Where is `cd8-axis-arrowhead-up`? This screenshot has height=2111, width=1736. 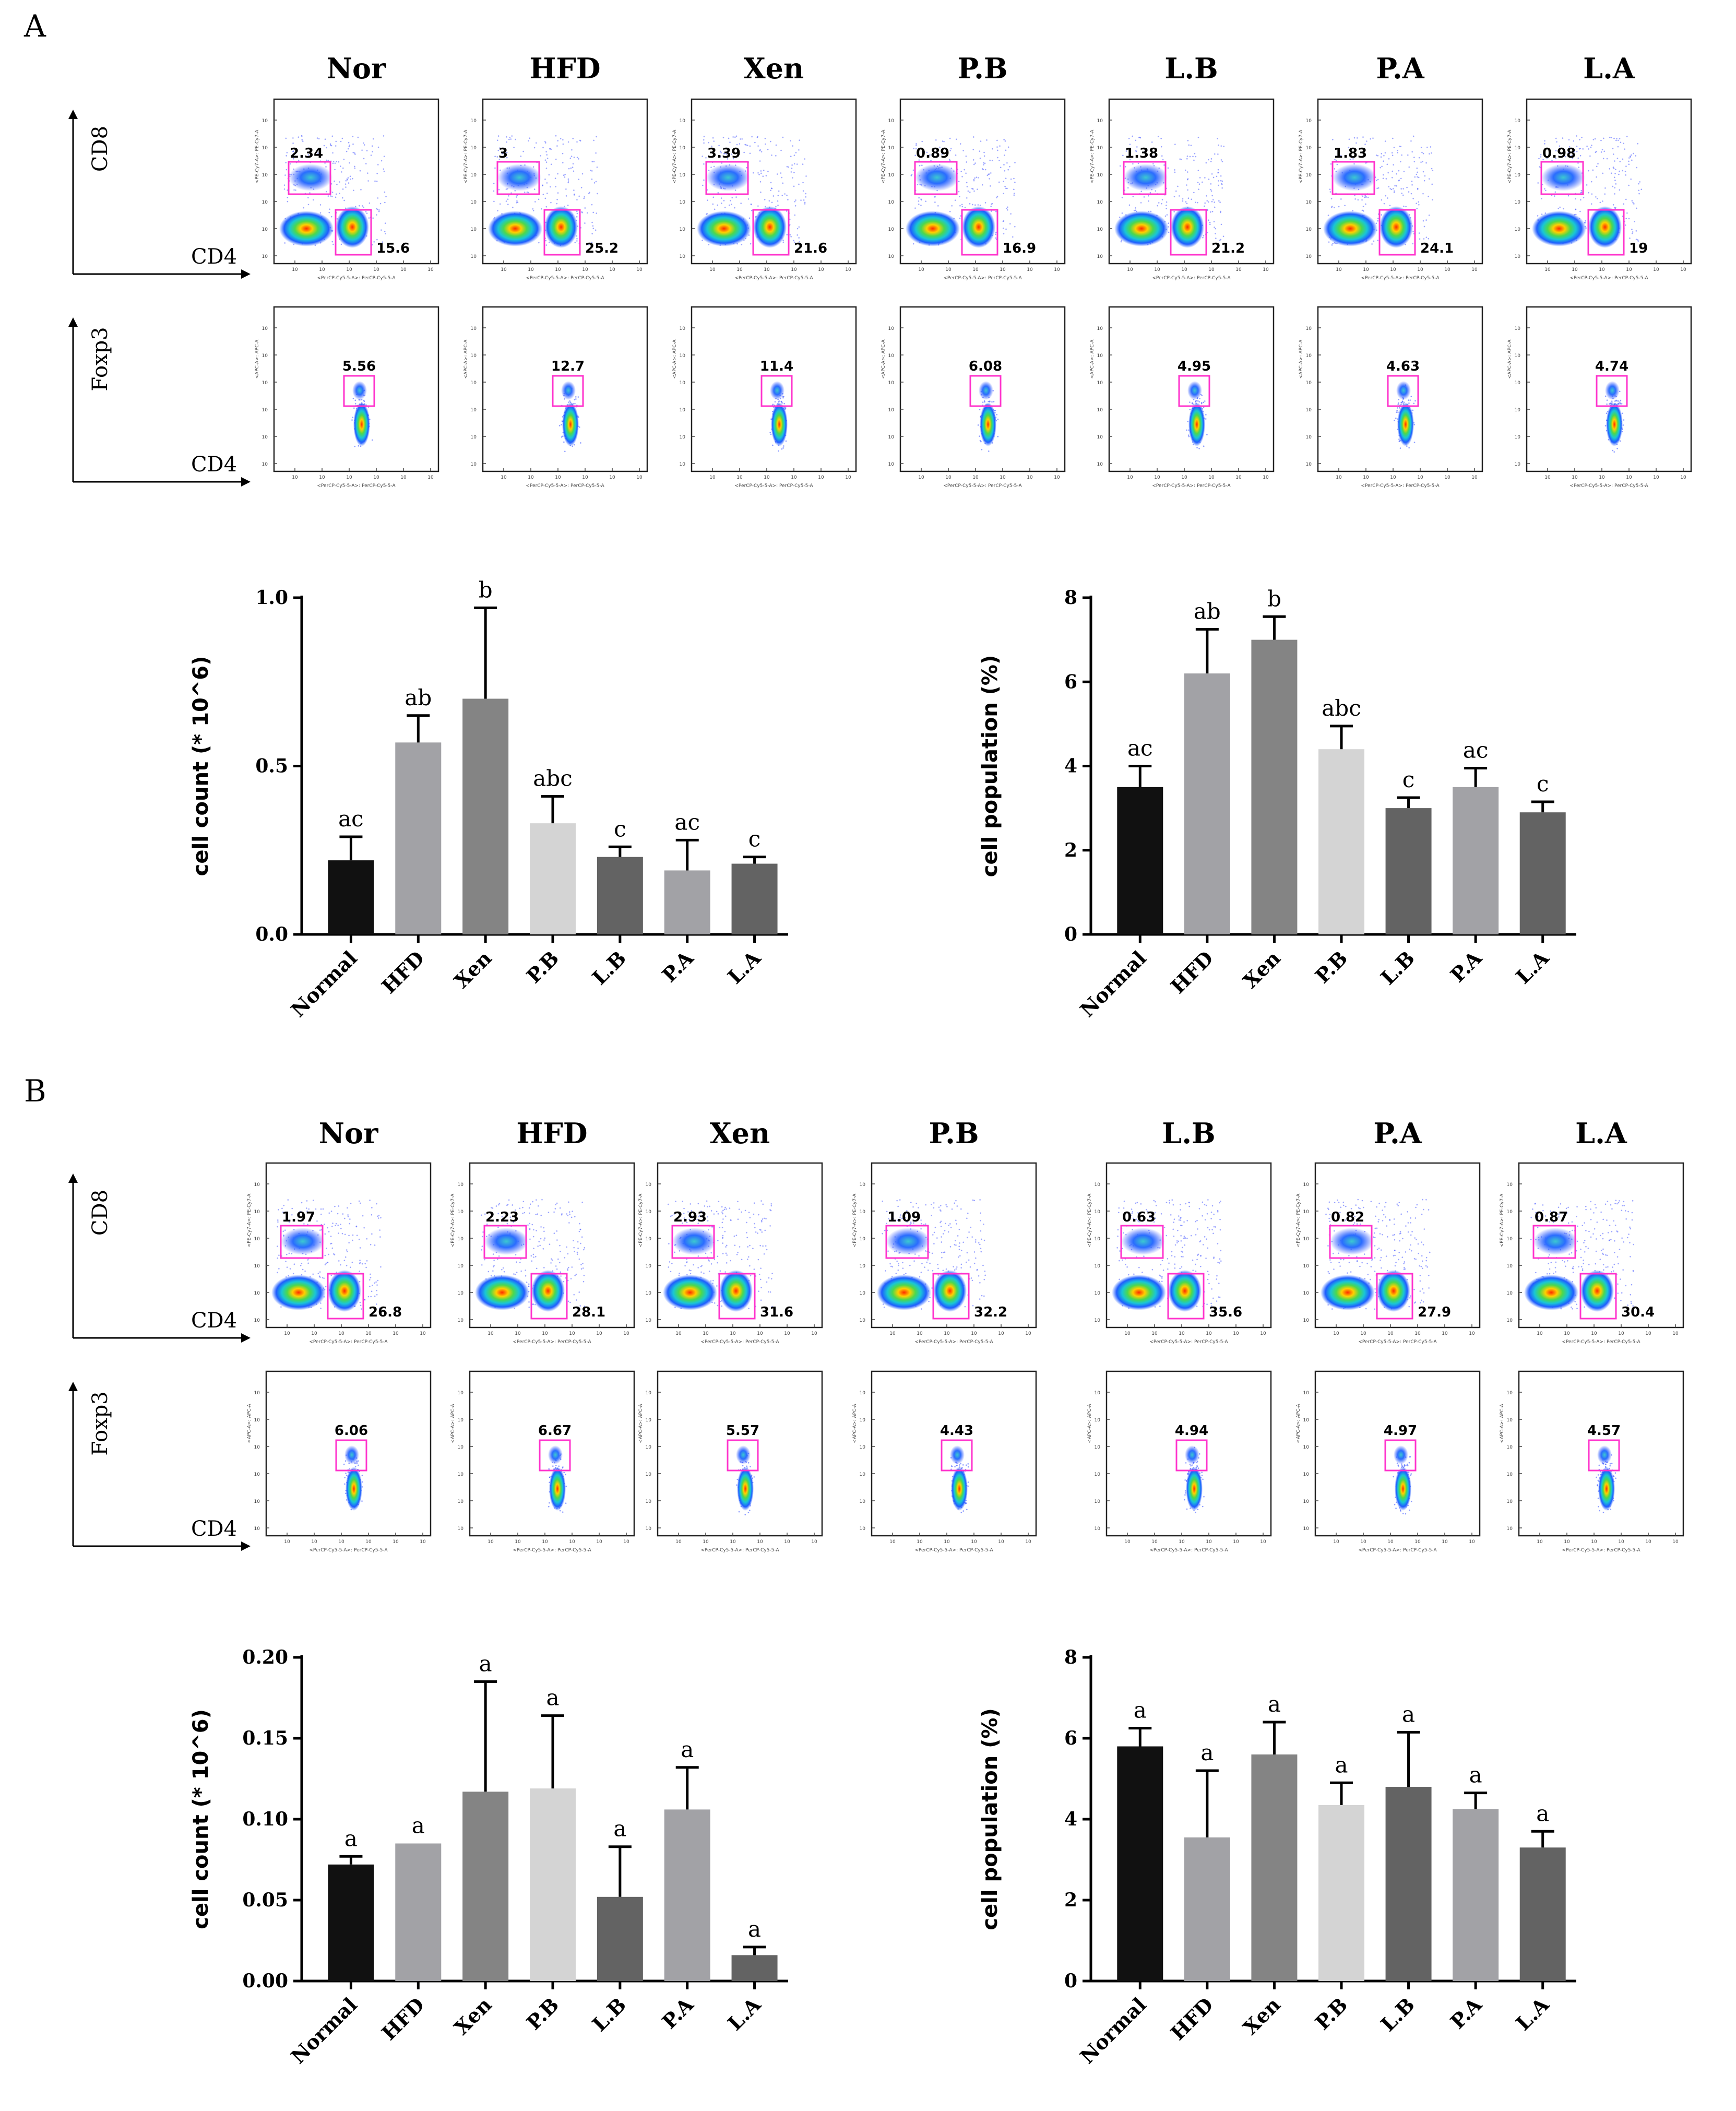 cd8-axis-arrowhead-up is located at coordinates (73, 114).